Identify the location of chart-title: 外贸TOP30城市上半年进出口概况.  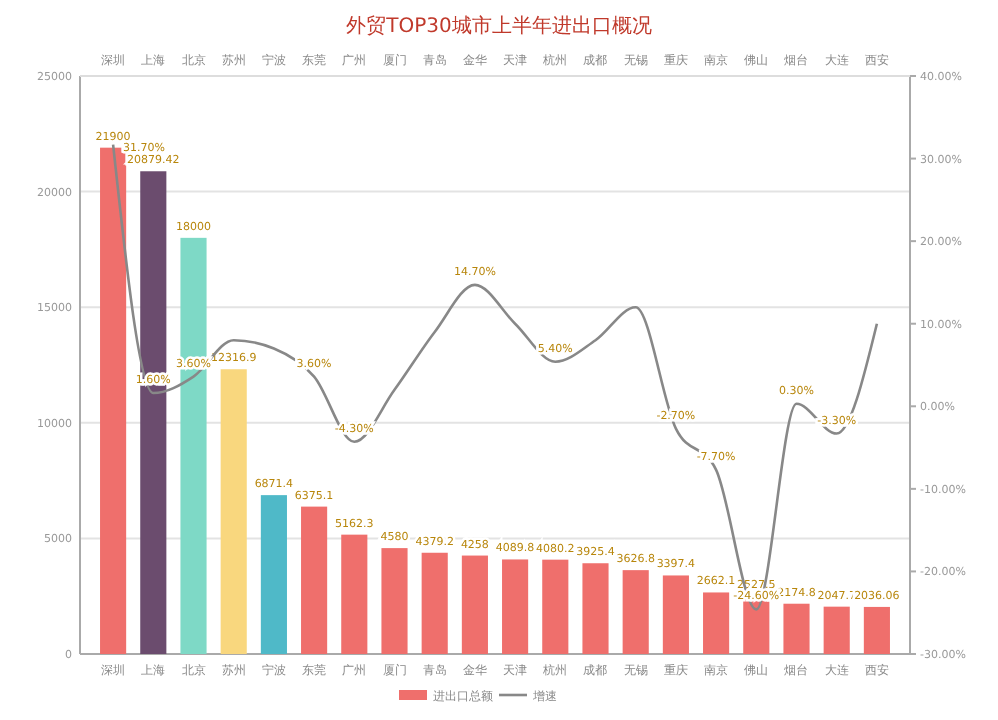
(499, 26).